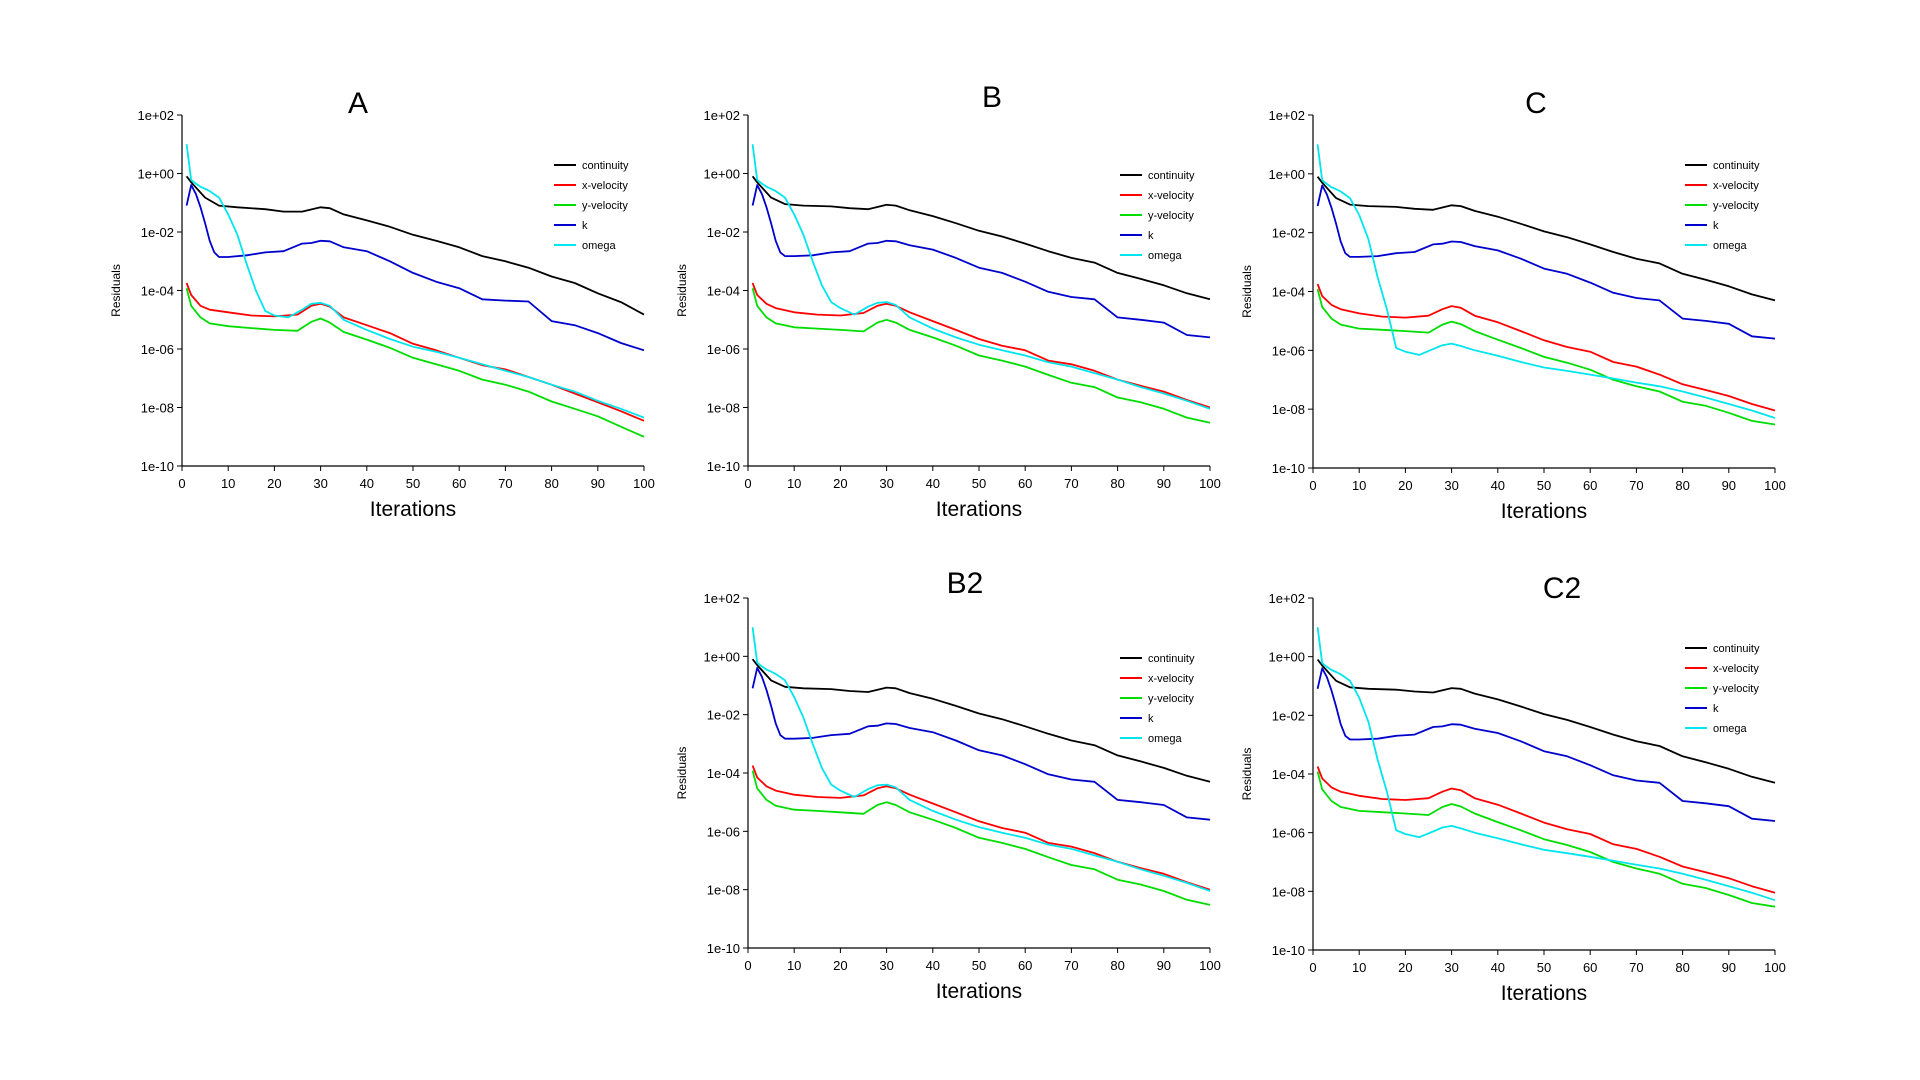  What do you see at coordinates (1536, 103) in the screenshot?
I see `chart-title: C` at bounding box center [1536, 103].